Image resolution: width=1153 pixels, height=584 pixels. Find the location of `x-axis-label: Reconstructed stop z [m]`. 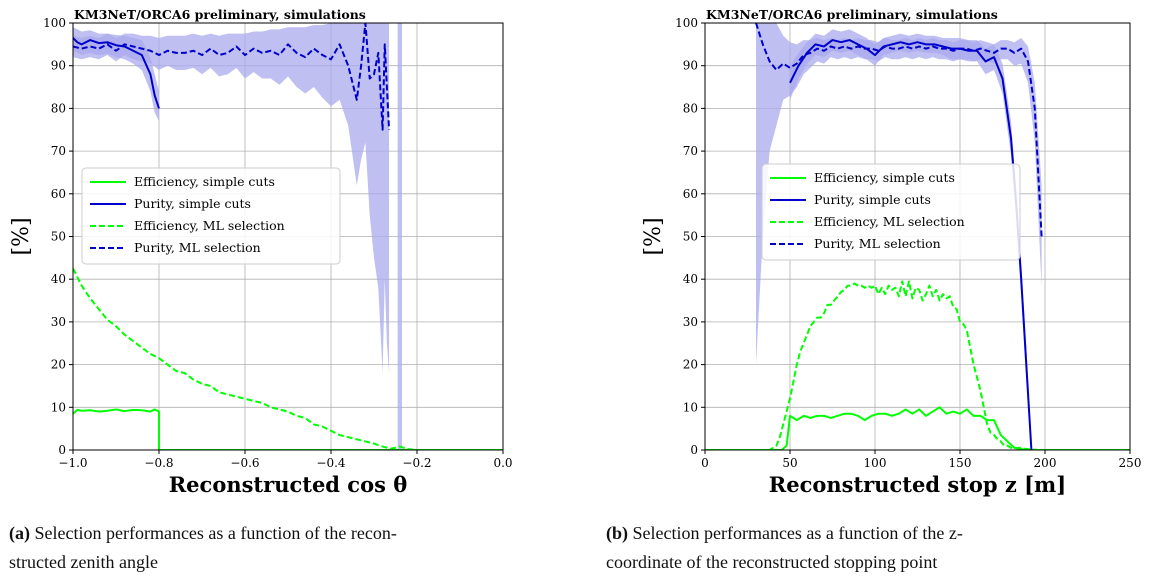

x-axis-label: Reconstructed stop z [m] is located at coordinates (917, 484).